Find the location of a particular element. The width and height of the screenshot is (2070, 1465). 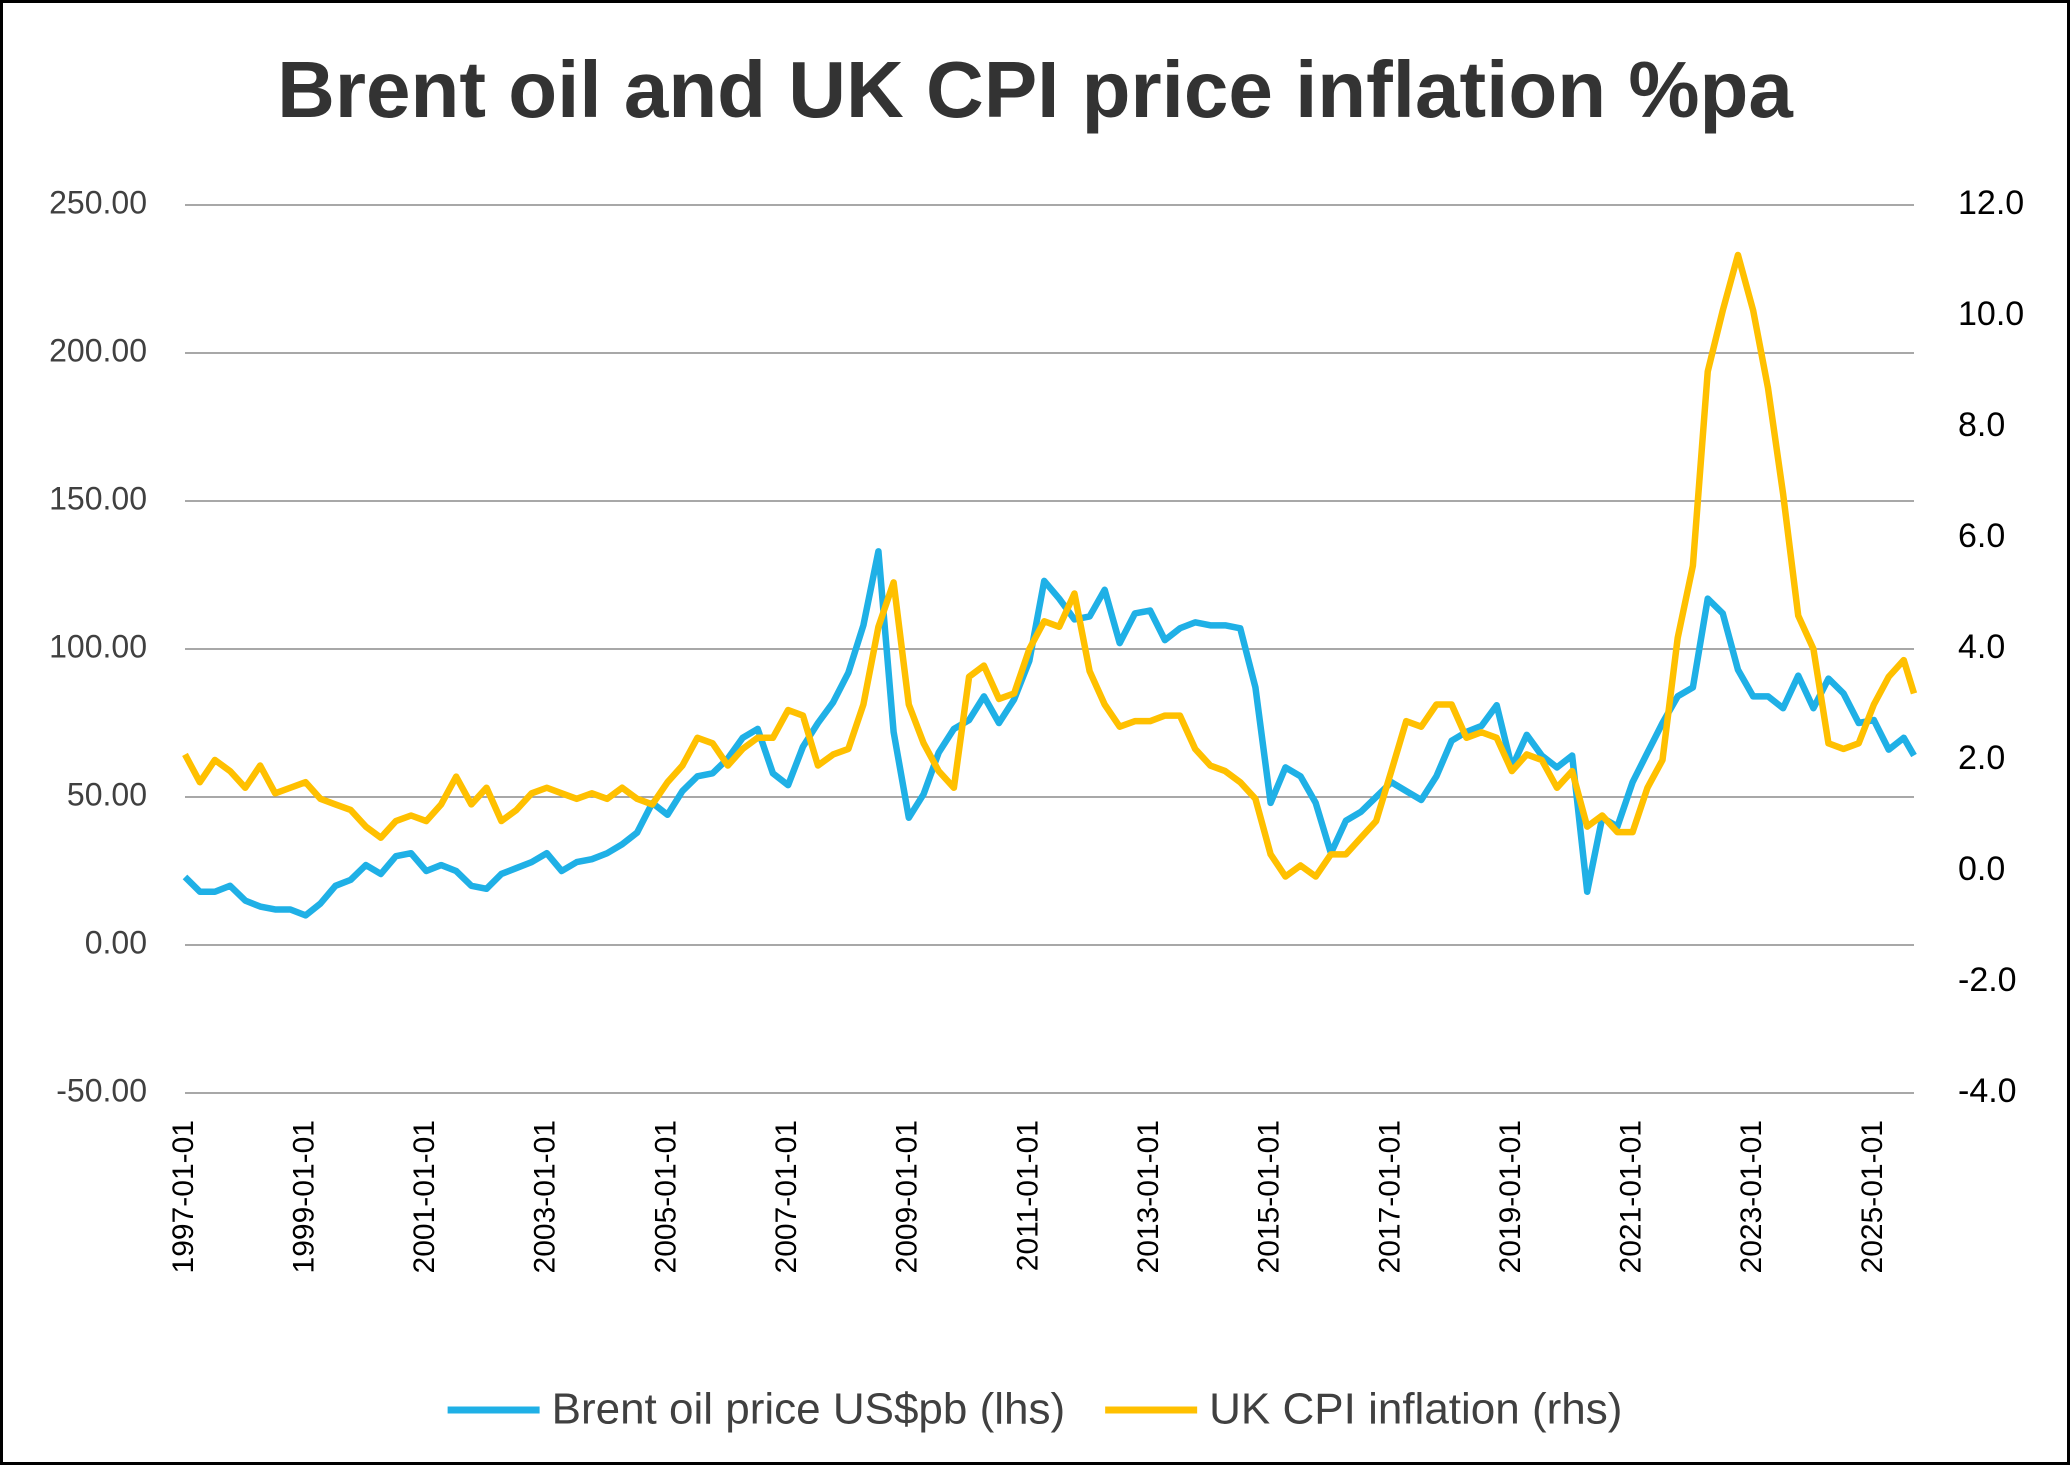

x-tick-label: 2007-01-01 is located at coordinates (786, 1196).